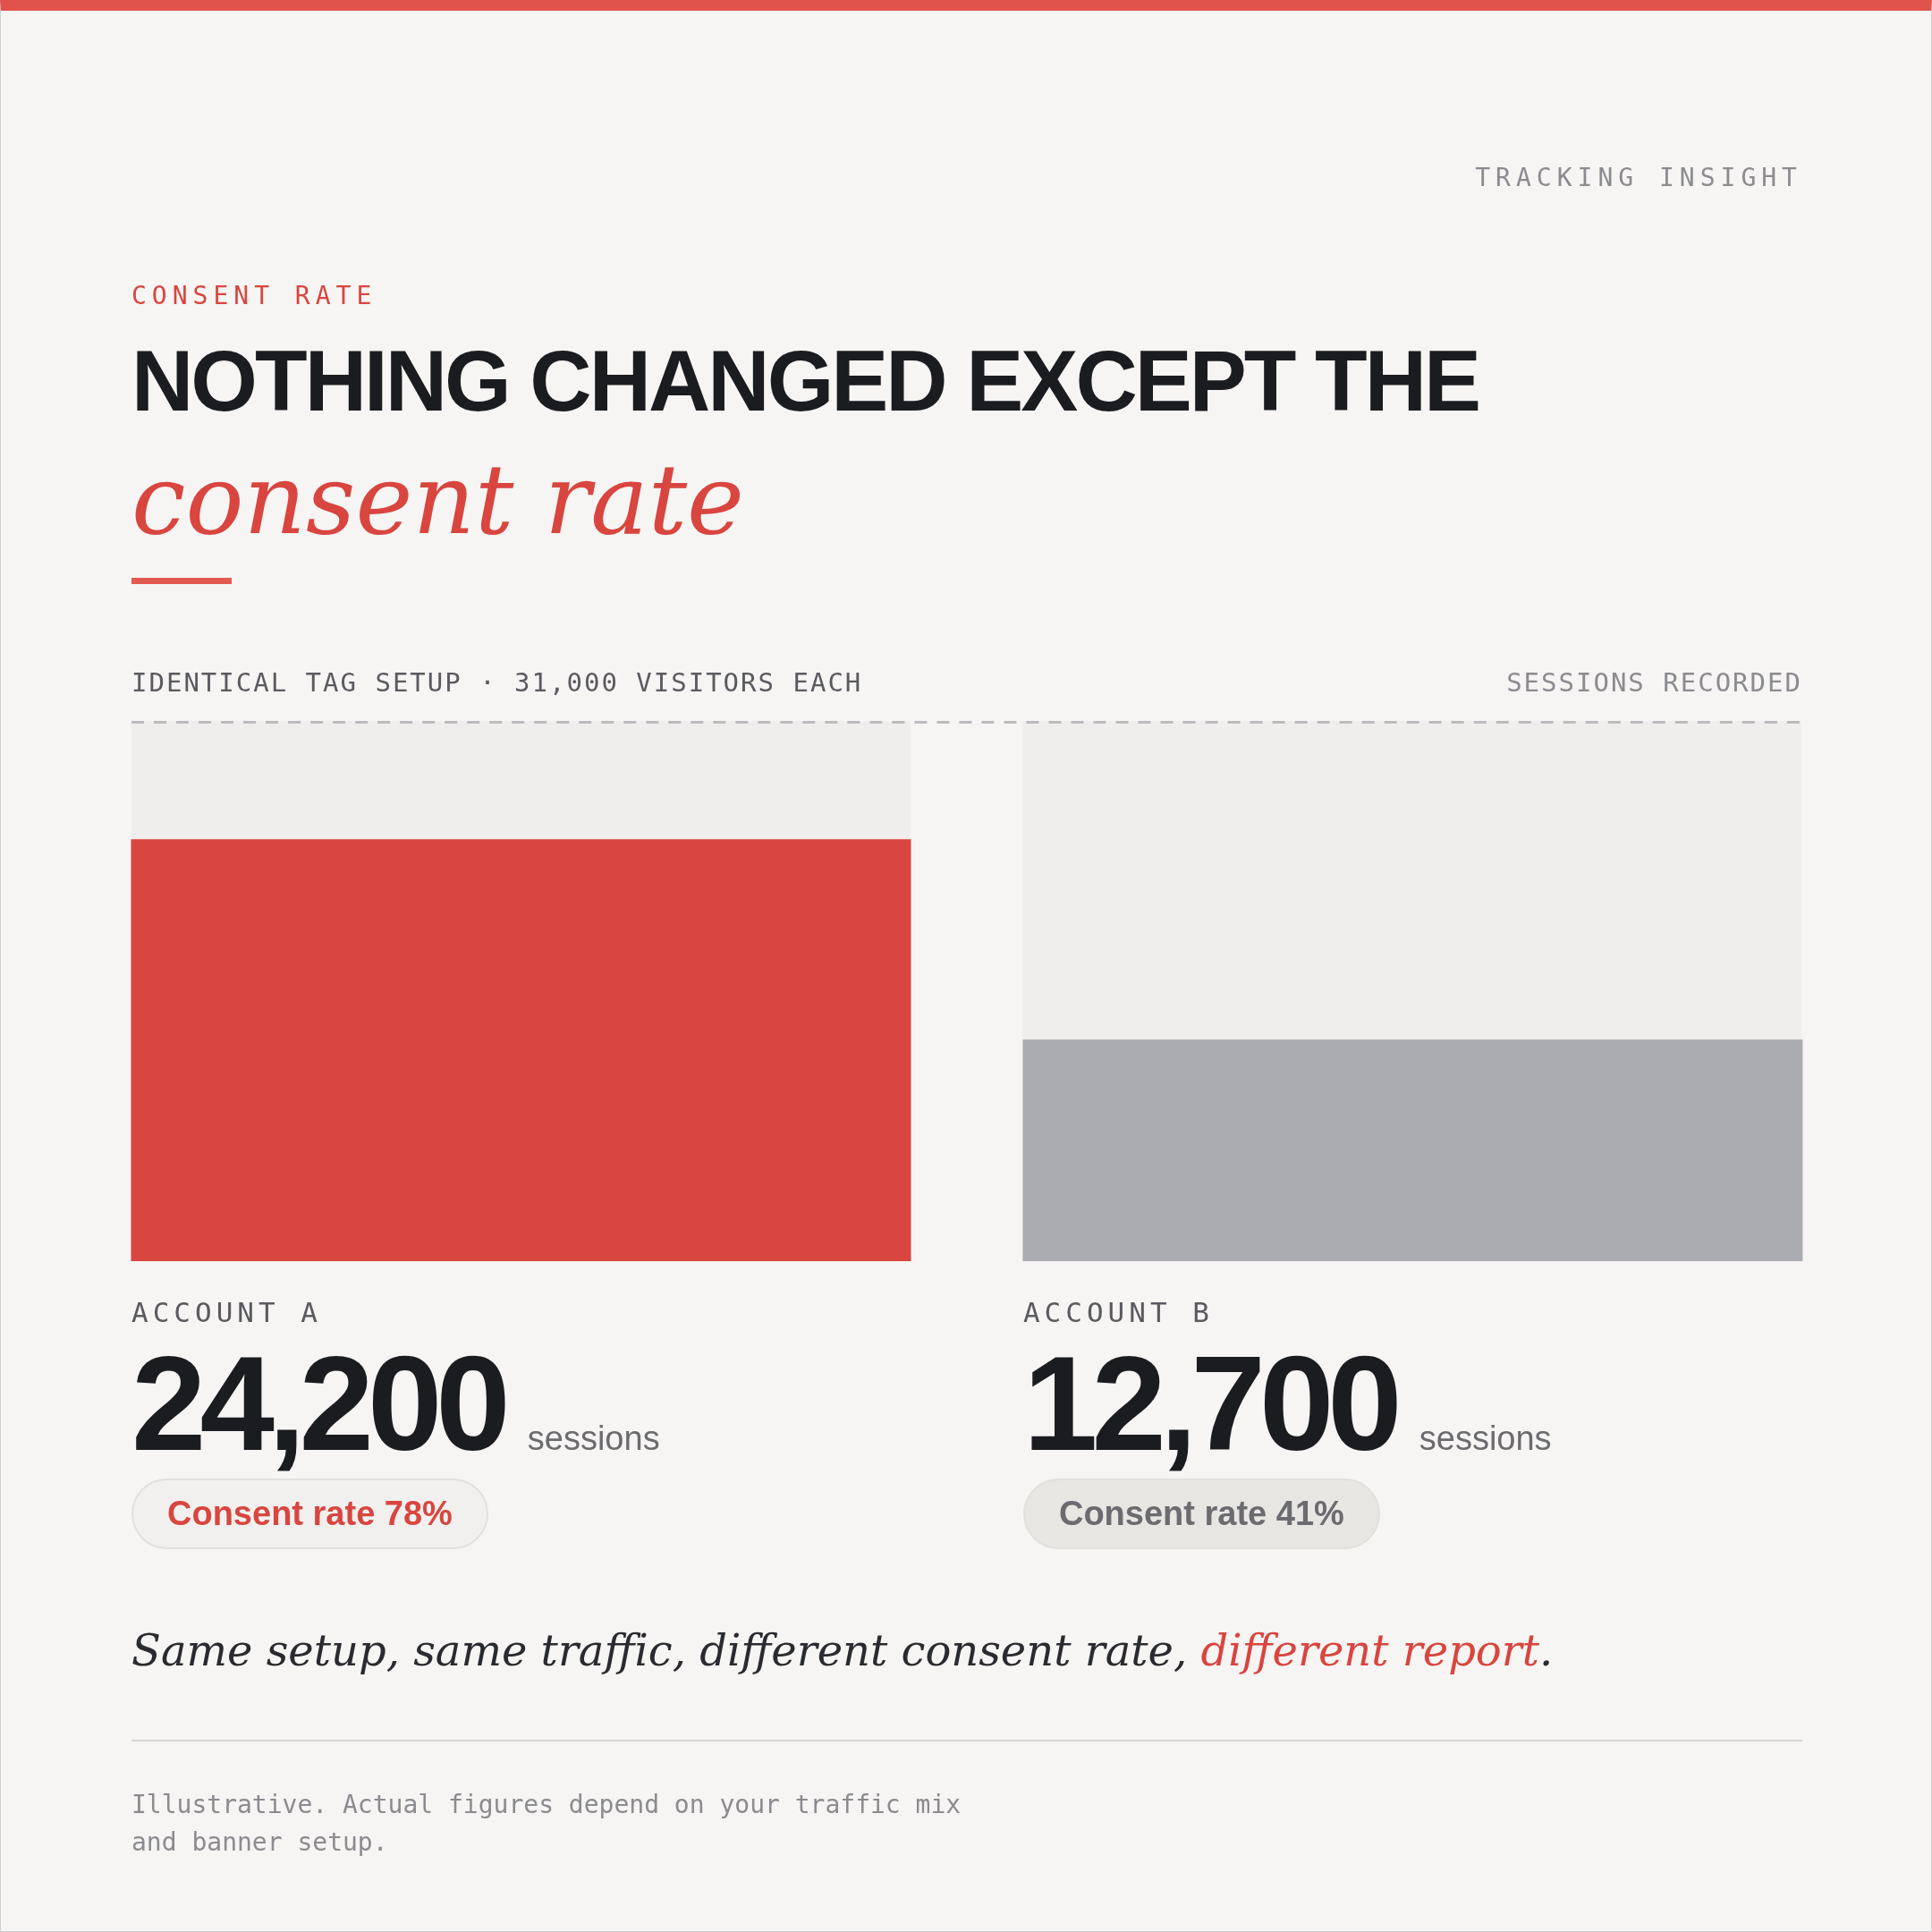  I want to click on text: Same setup, same traffic, different consent rate, different report., so click(843, 1650).